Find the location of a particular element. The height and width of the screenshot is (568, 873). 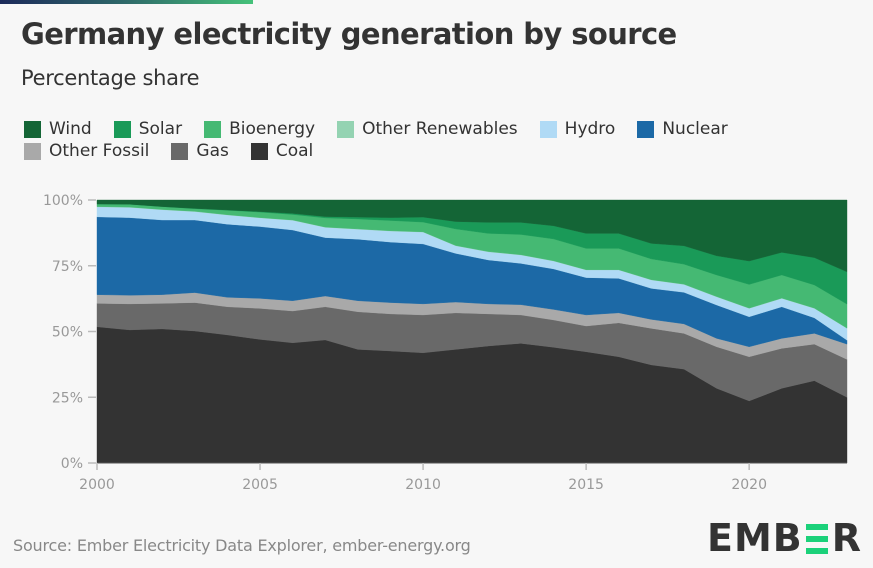

legend-item-coal: Coal is located at coordinates (282, 151).